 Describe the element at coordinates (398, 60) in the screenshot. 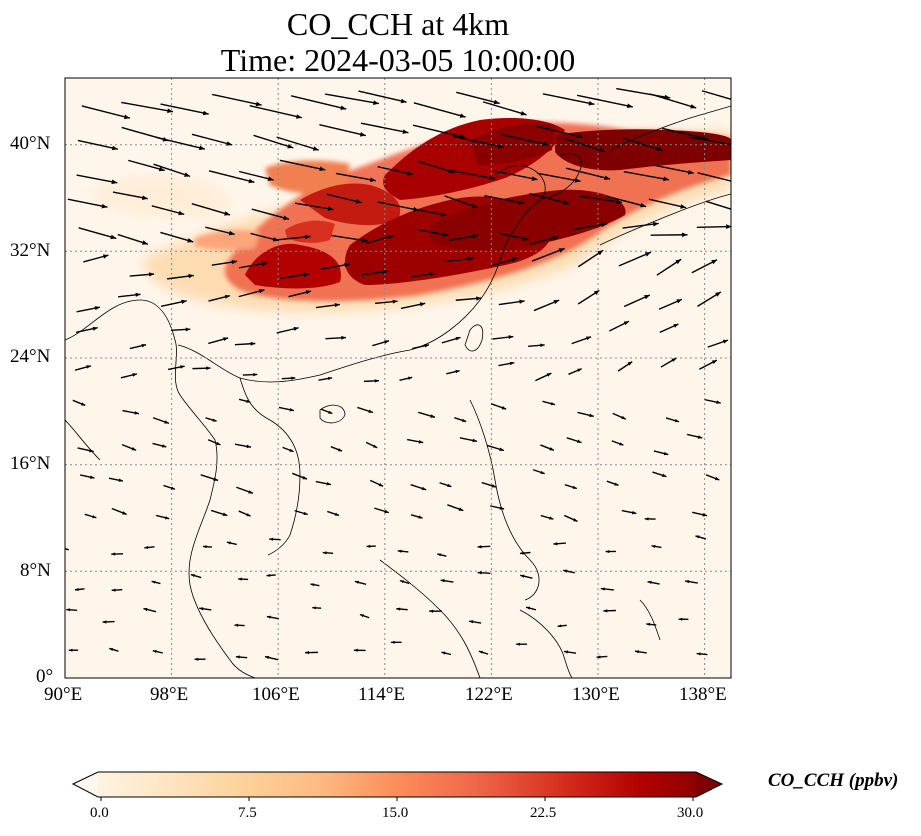

I see `title-line-2: Time: 2024-03-05 10:00:00` at that location.